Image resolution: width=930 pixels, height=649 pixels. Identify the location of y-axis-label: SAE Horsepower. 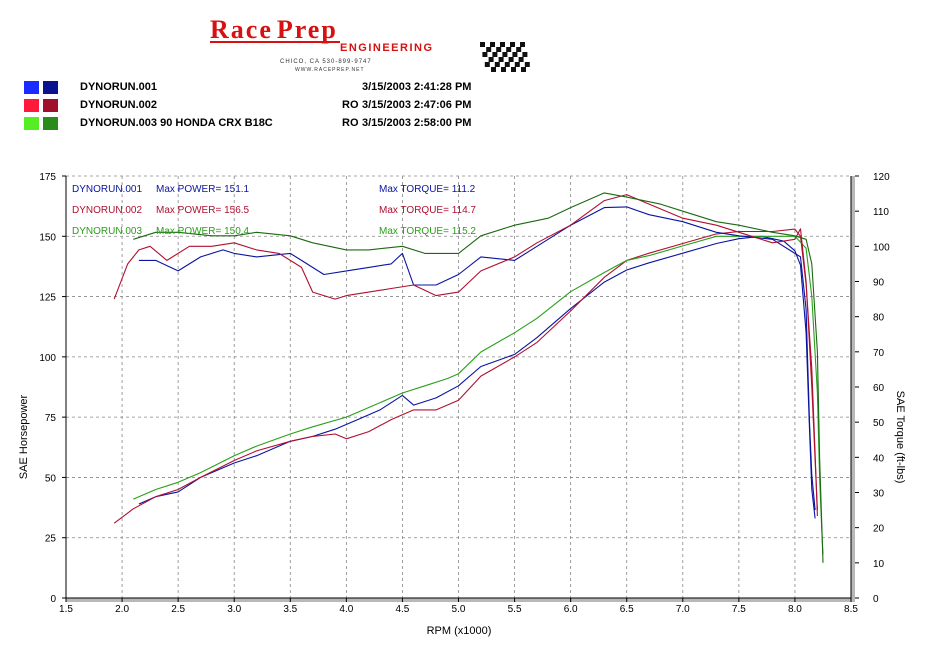
(24, 436).